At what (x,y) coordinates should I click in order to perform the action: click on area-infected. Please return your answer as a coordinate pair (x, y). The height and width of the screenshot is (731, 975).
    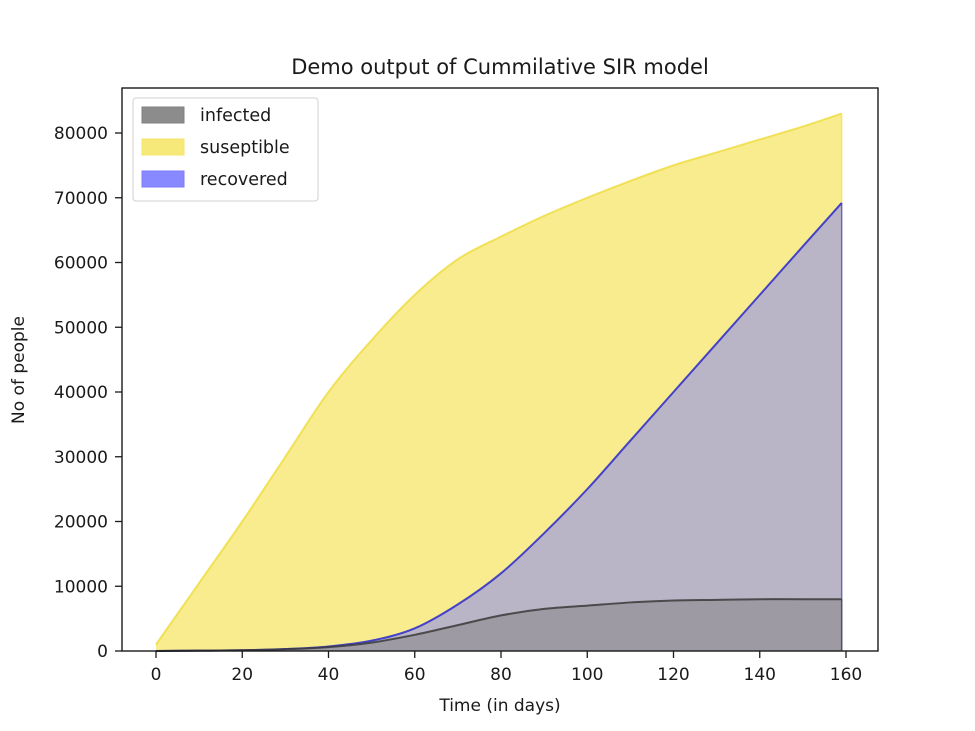
    Looking at the image, I should click on (499, 625).